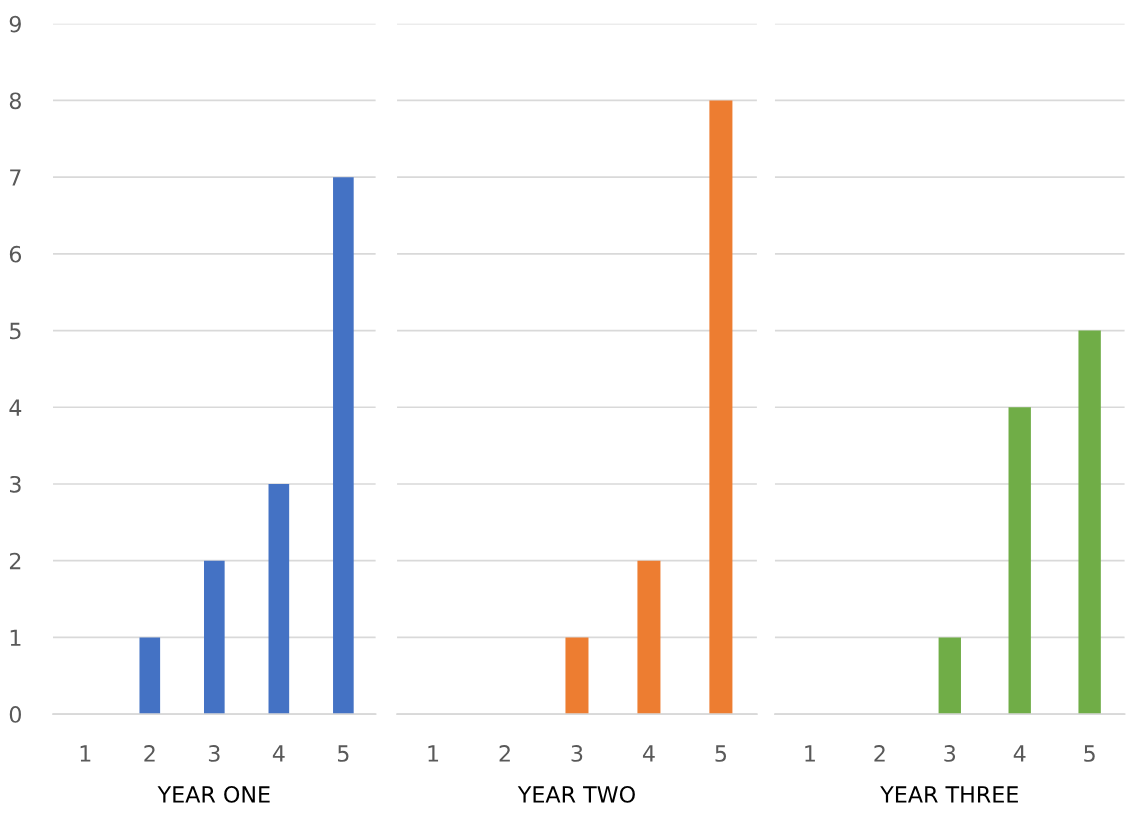 The height and width of the screenshot is (818, 1128). What do you see at coordinates (15, 254) in the screenshot?
I see `y-tick-label: 6` at bounding box center [15, 254].